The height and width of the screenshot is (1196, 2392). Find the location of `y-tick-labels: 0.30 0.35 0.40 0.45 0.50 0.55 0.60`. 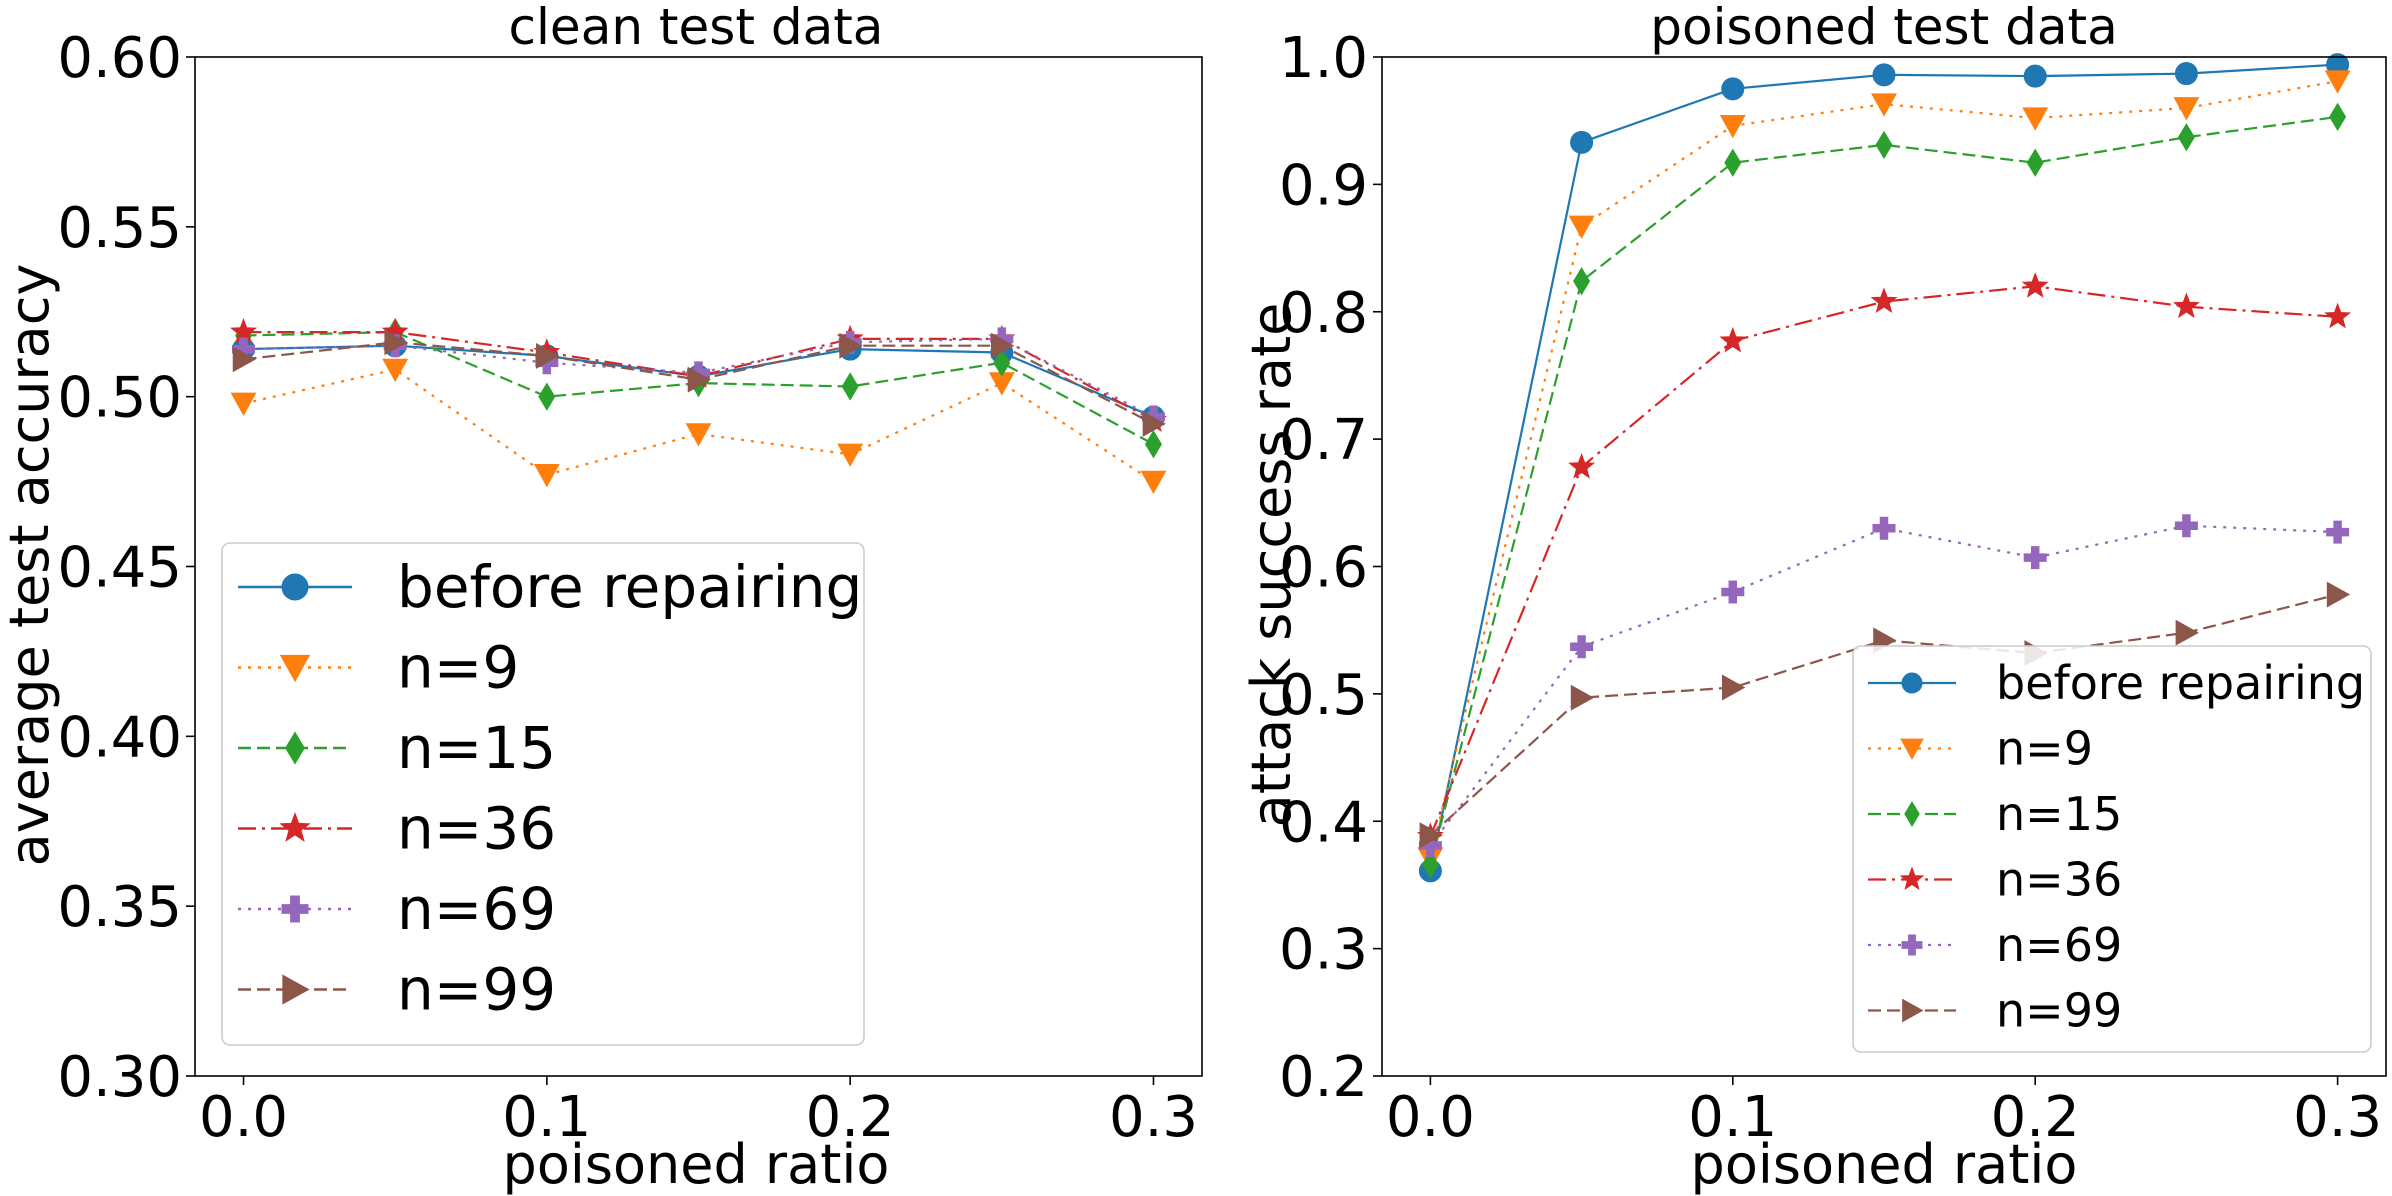

y-tick-labels: 0.30 0.35 0.40 0.45 0.50 0.55 0.60 is located at coordinates (119, 568).